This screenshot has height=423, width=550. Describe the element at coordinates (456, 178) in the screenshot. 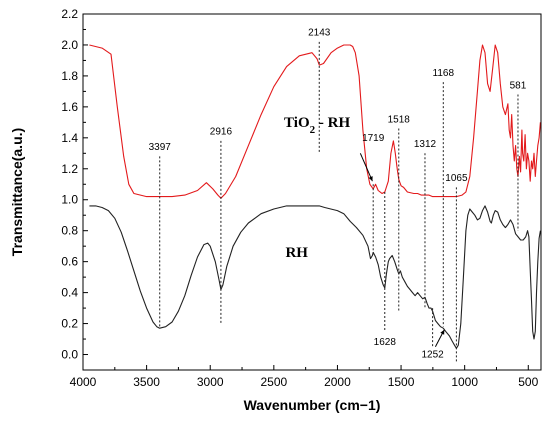

I see `peak-label-1065: 1065` at that location.